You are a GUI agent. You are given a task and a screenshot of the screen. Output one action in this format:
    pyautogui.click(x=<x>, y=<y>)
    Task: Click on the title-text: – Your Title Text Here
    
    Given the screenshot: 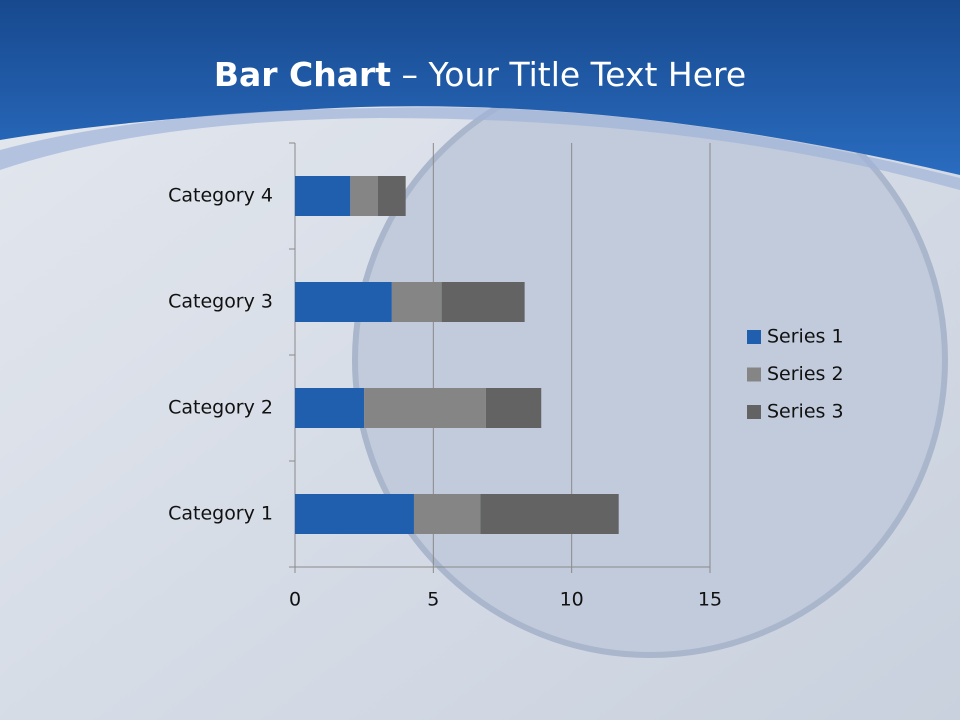 What is the action you would take?
    pyautogui.click(x=574, y=74)
    